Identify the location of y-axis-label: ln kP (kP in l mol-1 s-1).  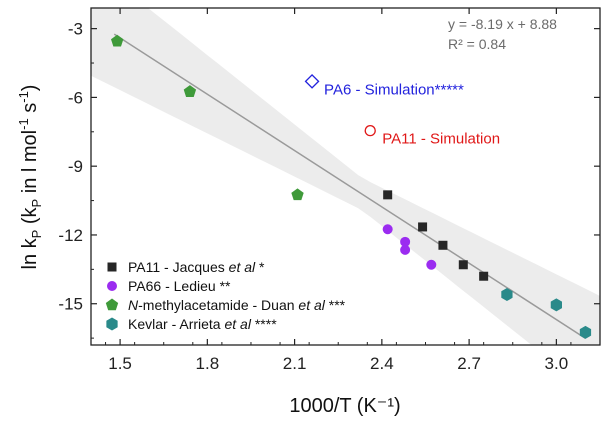
(30, 177).